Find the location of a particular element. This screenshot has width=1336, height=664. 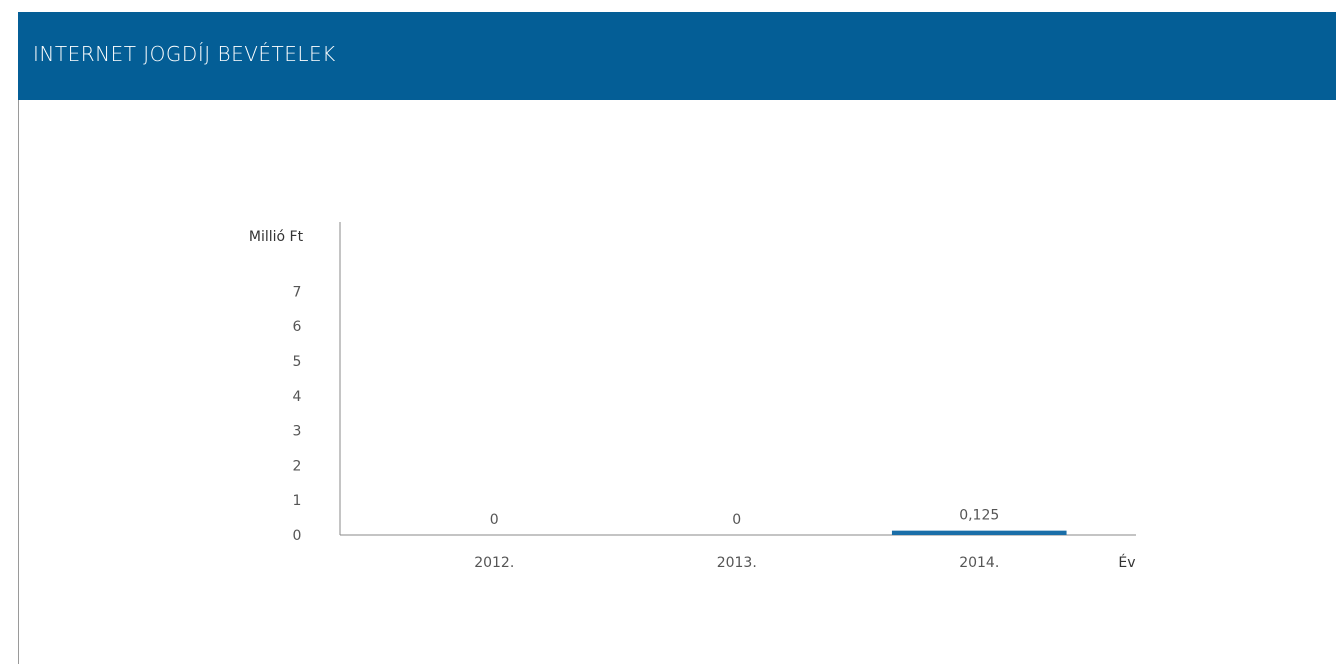

y-tick-label: 4 is located at coordinates (297, 397).